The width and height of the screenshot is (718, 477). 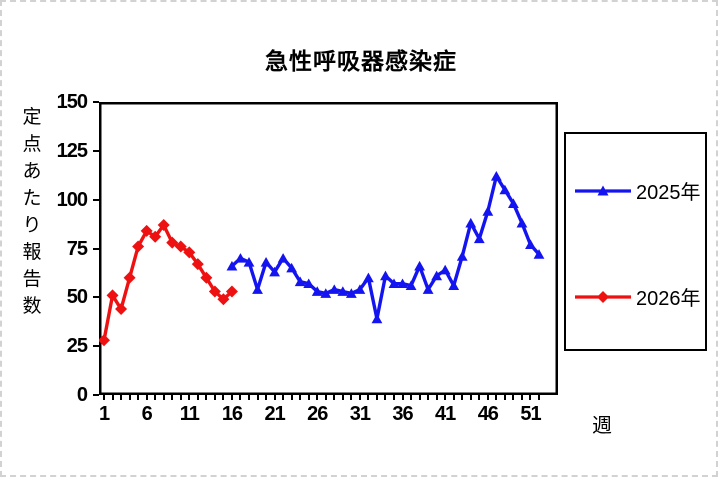 I want to click on data-point-2025年-w45, so click(x=479, y=238).